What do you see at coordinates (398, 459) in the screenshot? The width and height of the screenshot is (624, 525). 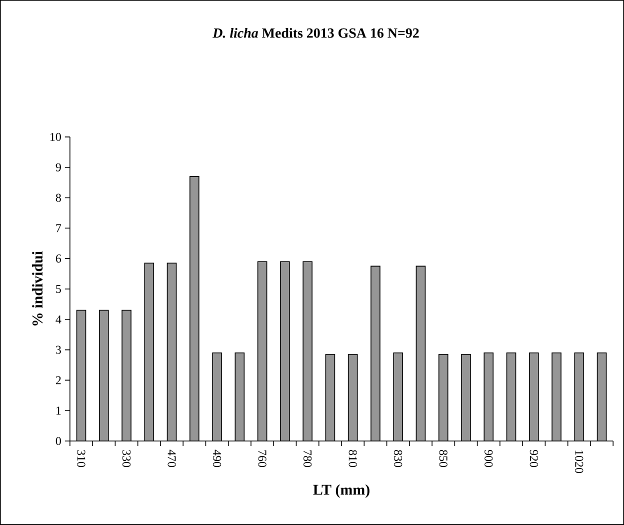 I see `x-tick-label: 830` at bounding box center [398, 459].